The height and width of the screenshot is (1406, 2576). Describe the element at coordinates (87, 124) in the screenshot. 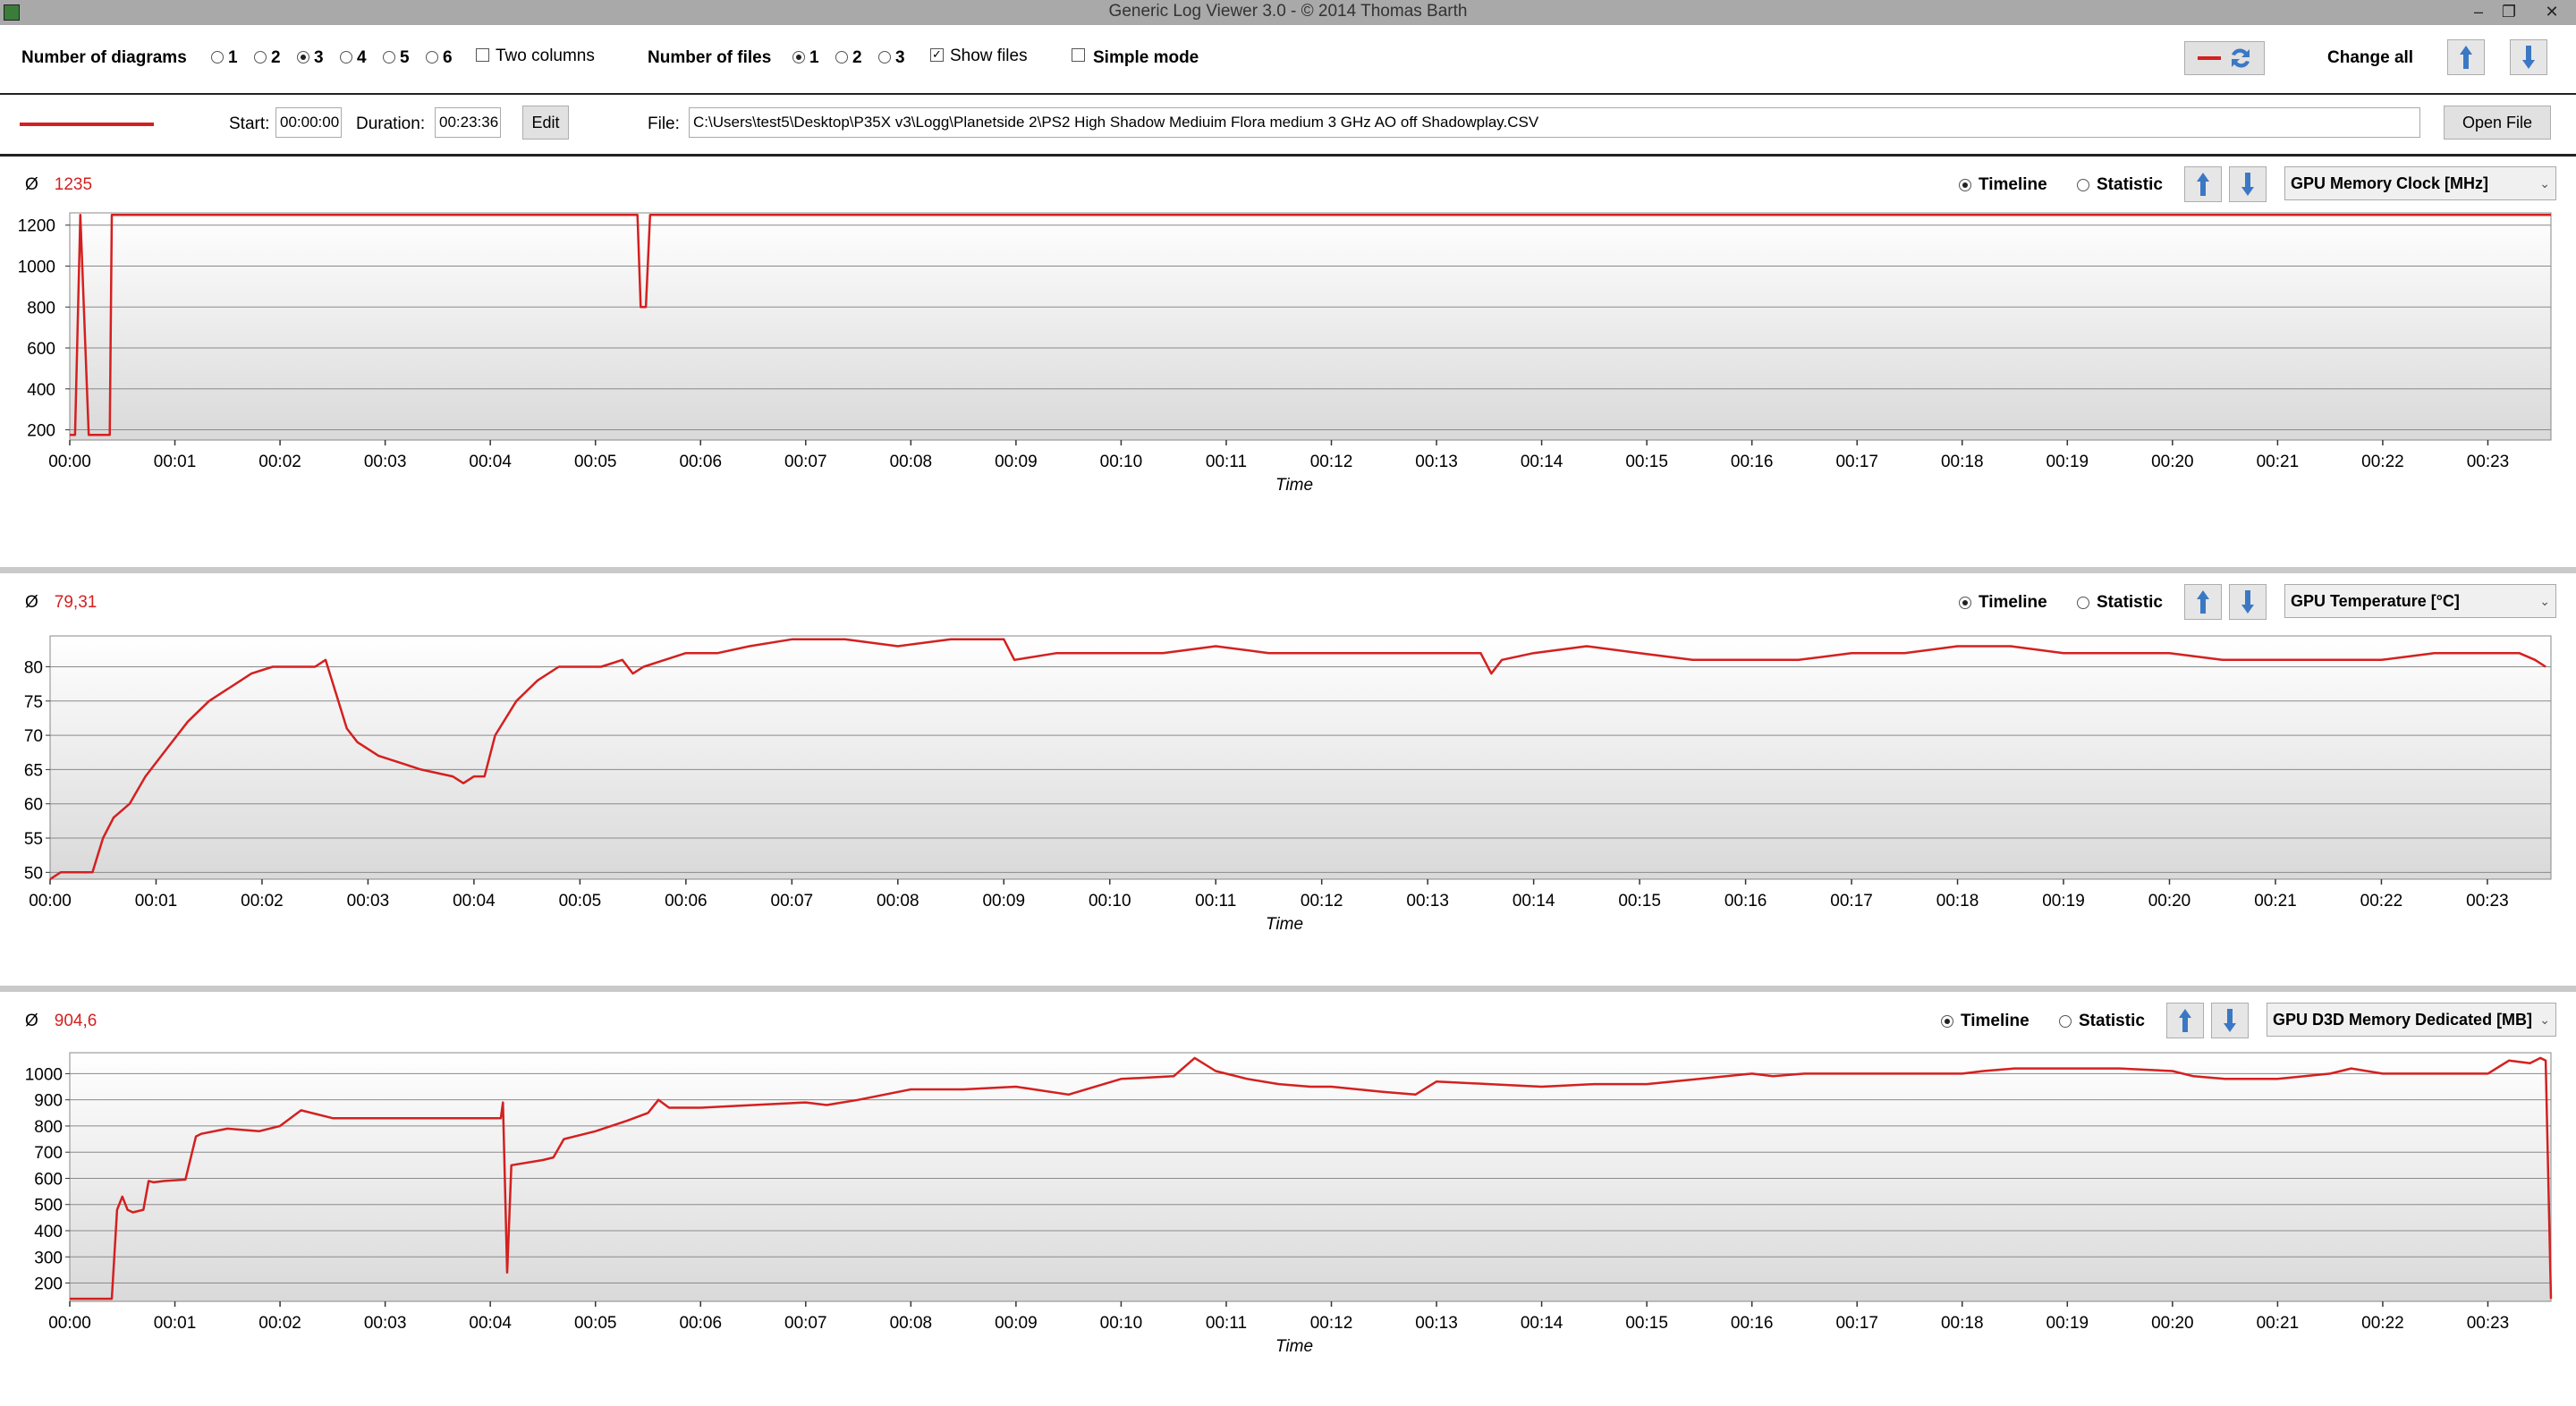

I see `file-line-swatch` at that location.